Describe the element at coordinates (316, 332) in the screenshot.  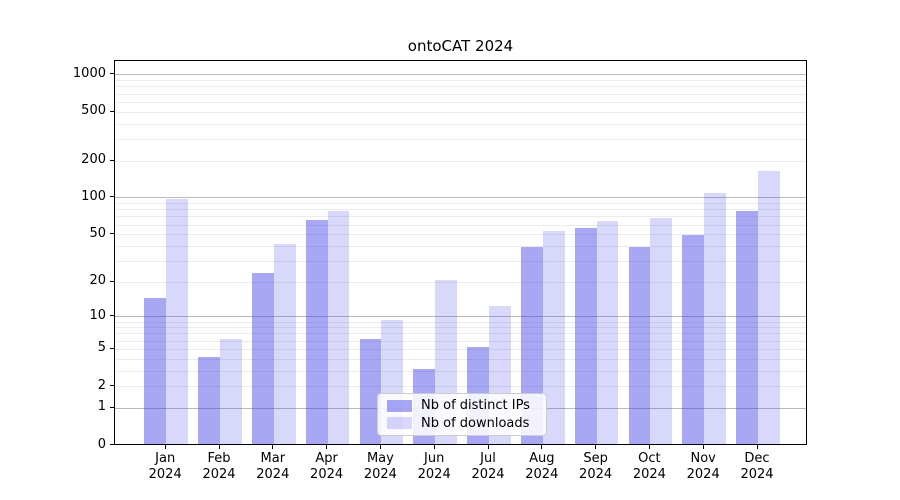
I see `bar-nb-of-distinct-ips-apr` at that location.